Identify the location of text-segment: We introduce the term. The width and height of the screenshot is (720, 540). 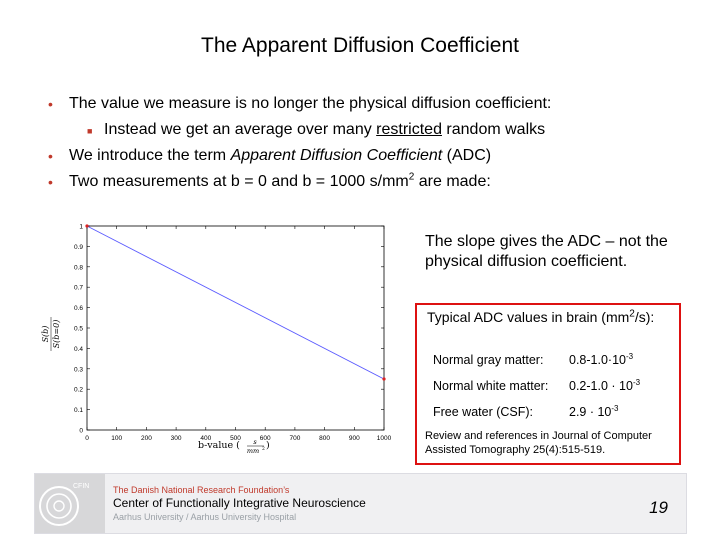
(150, 155).